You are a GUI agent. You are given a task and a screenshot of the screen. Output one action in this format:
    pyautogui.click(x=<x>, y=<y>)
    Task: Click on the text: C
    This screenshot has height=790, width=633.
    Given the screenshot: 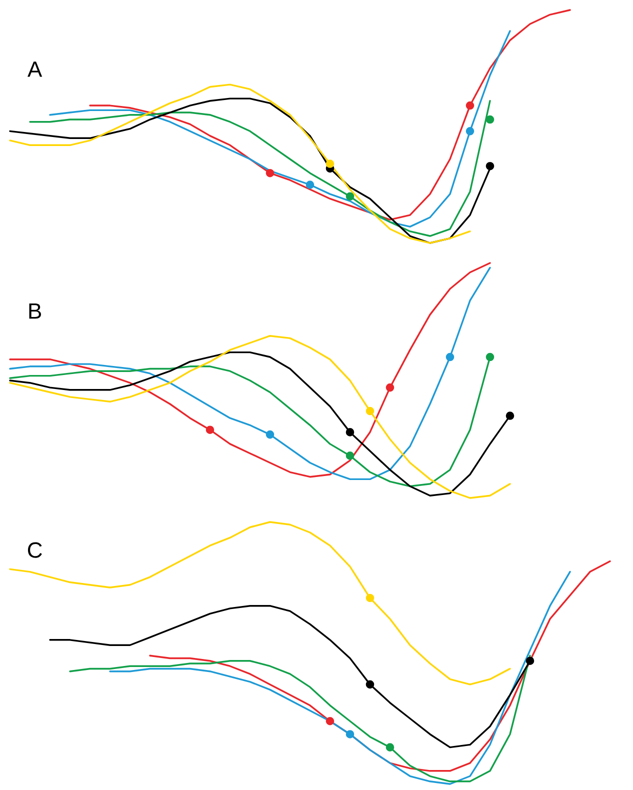 What is the action you would take?
    pyautogui.click(x=35, y=550)
    